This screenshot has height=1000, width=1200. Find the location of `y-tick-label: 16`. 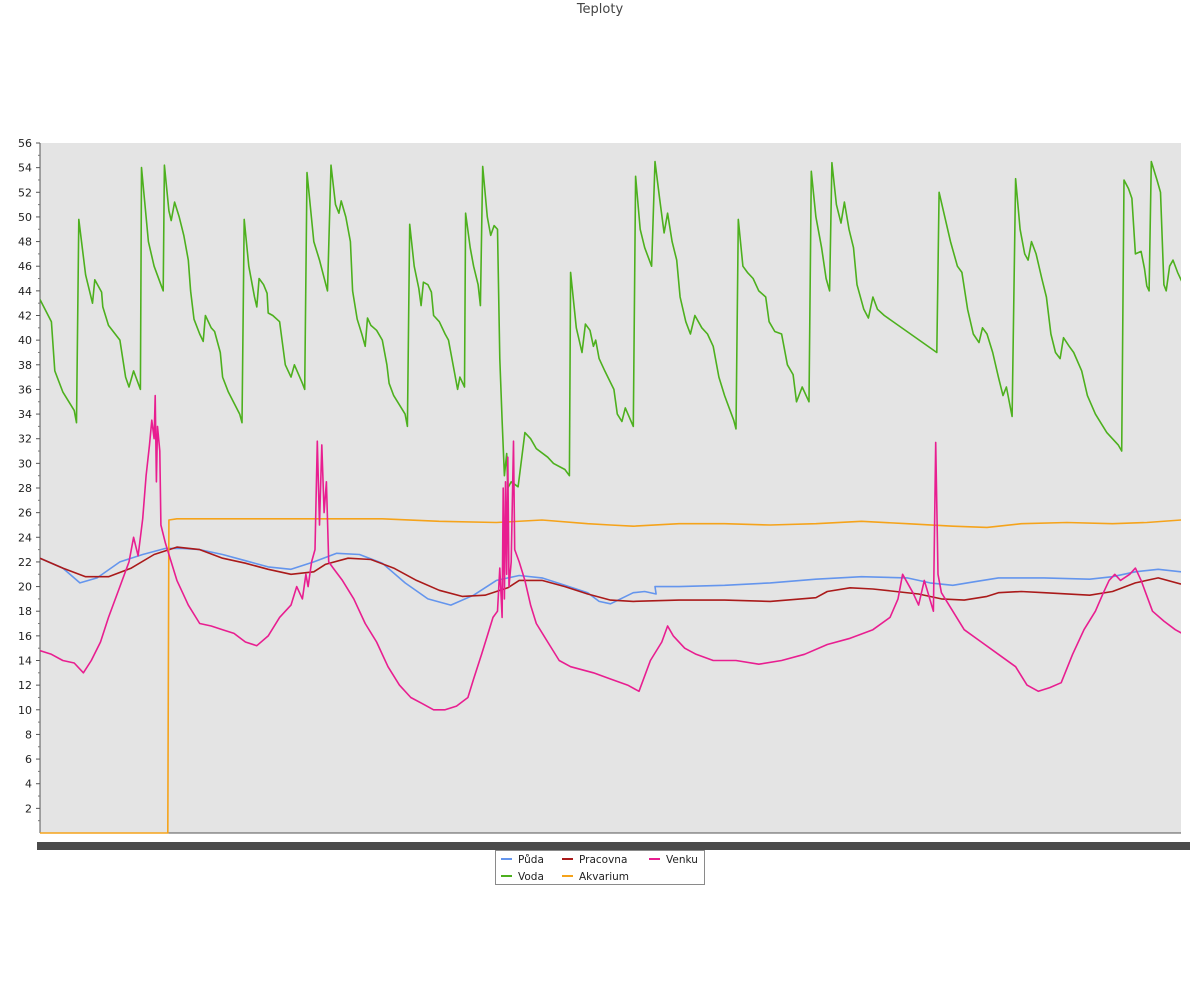

y-tick-label: 16 is located at coordinates (25, 636).